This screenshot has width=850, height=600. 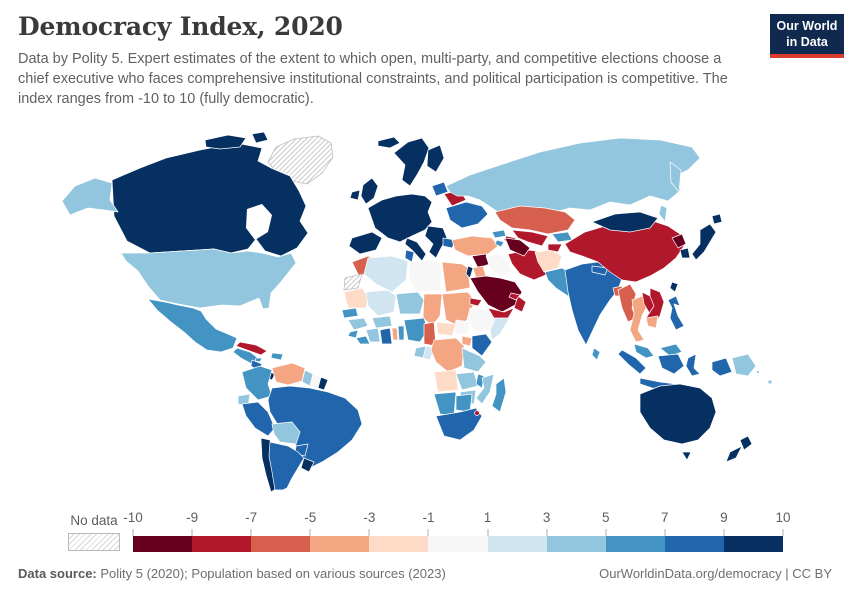 I want to click on map-region-hispaniola, so click(x=277, y=356).